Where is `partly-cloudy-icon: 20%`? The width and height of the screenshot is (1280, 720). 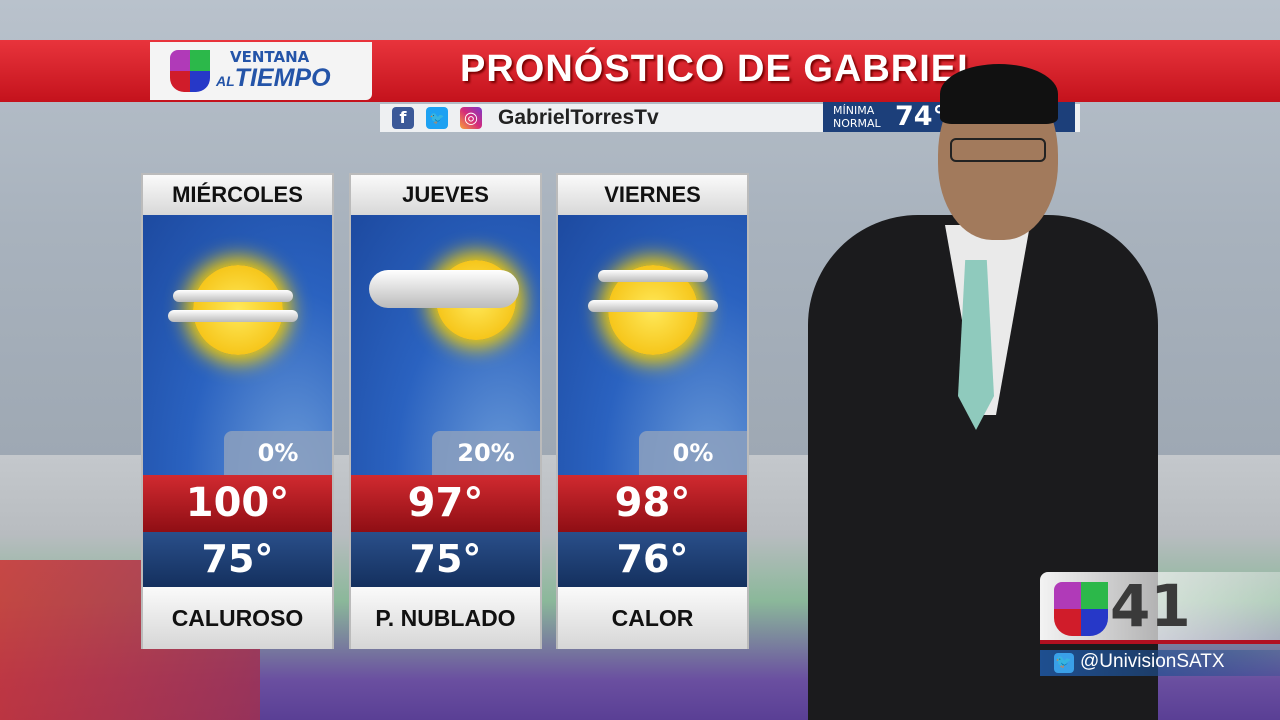 partly-cloudy-icon: 20% is located at coordinates (445, 345).